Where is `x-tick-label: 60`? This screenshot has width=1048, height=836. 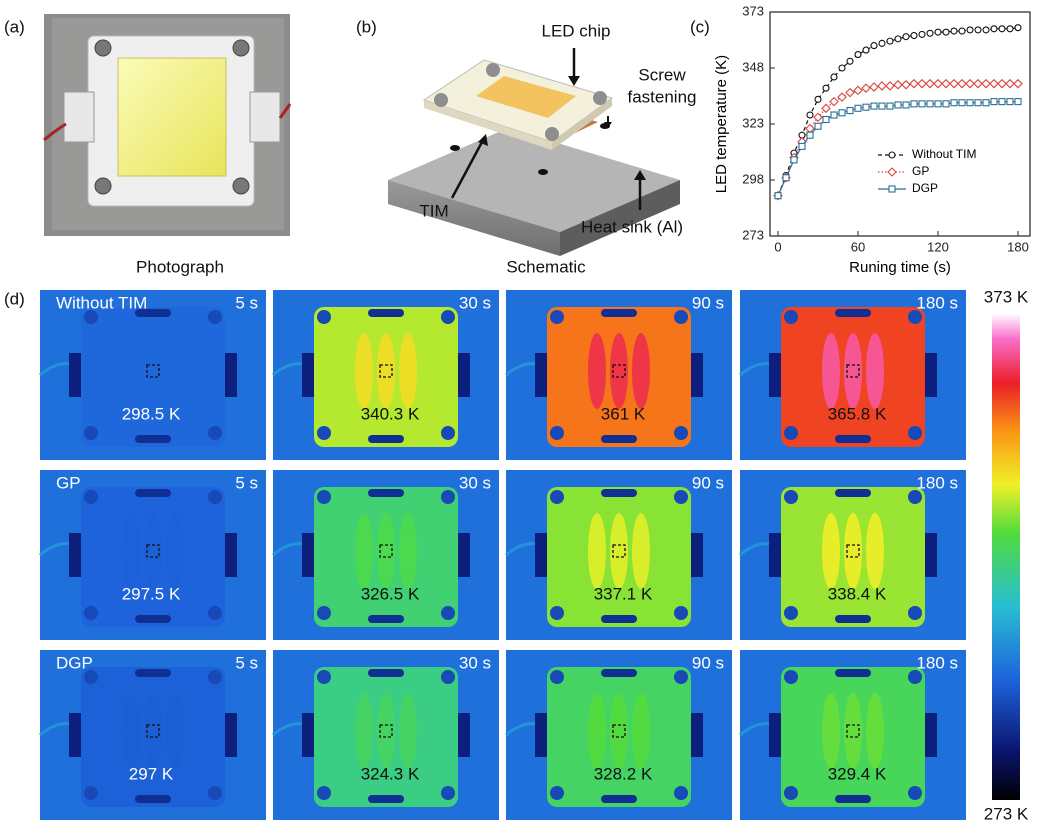
x-tick-label: 60 is located at coordinates (858, 246).